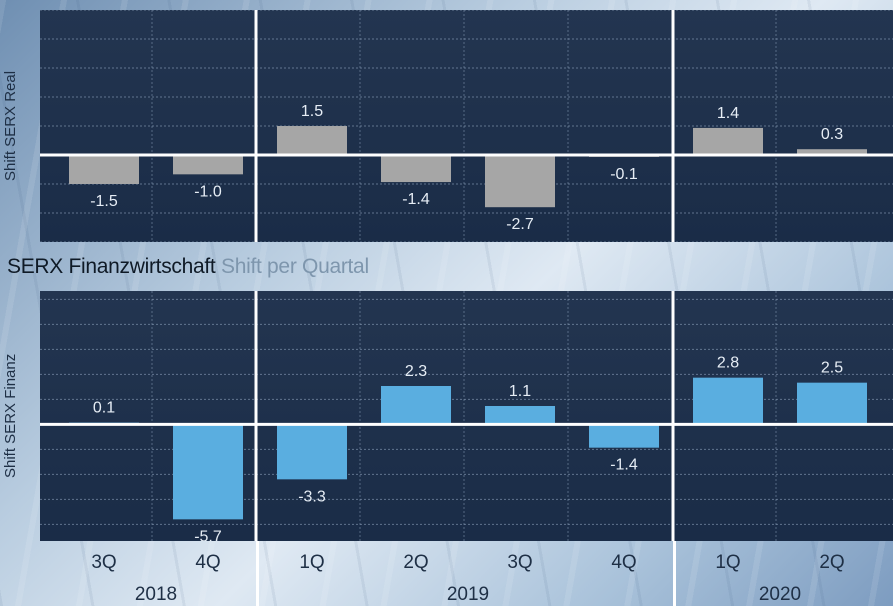  What do you see at coordinates (10, 126) in the screenshot?
I see `y-axis-label-real: Shift SERX Real` at bounding box center [10, 126].